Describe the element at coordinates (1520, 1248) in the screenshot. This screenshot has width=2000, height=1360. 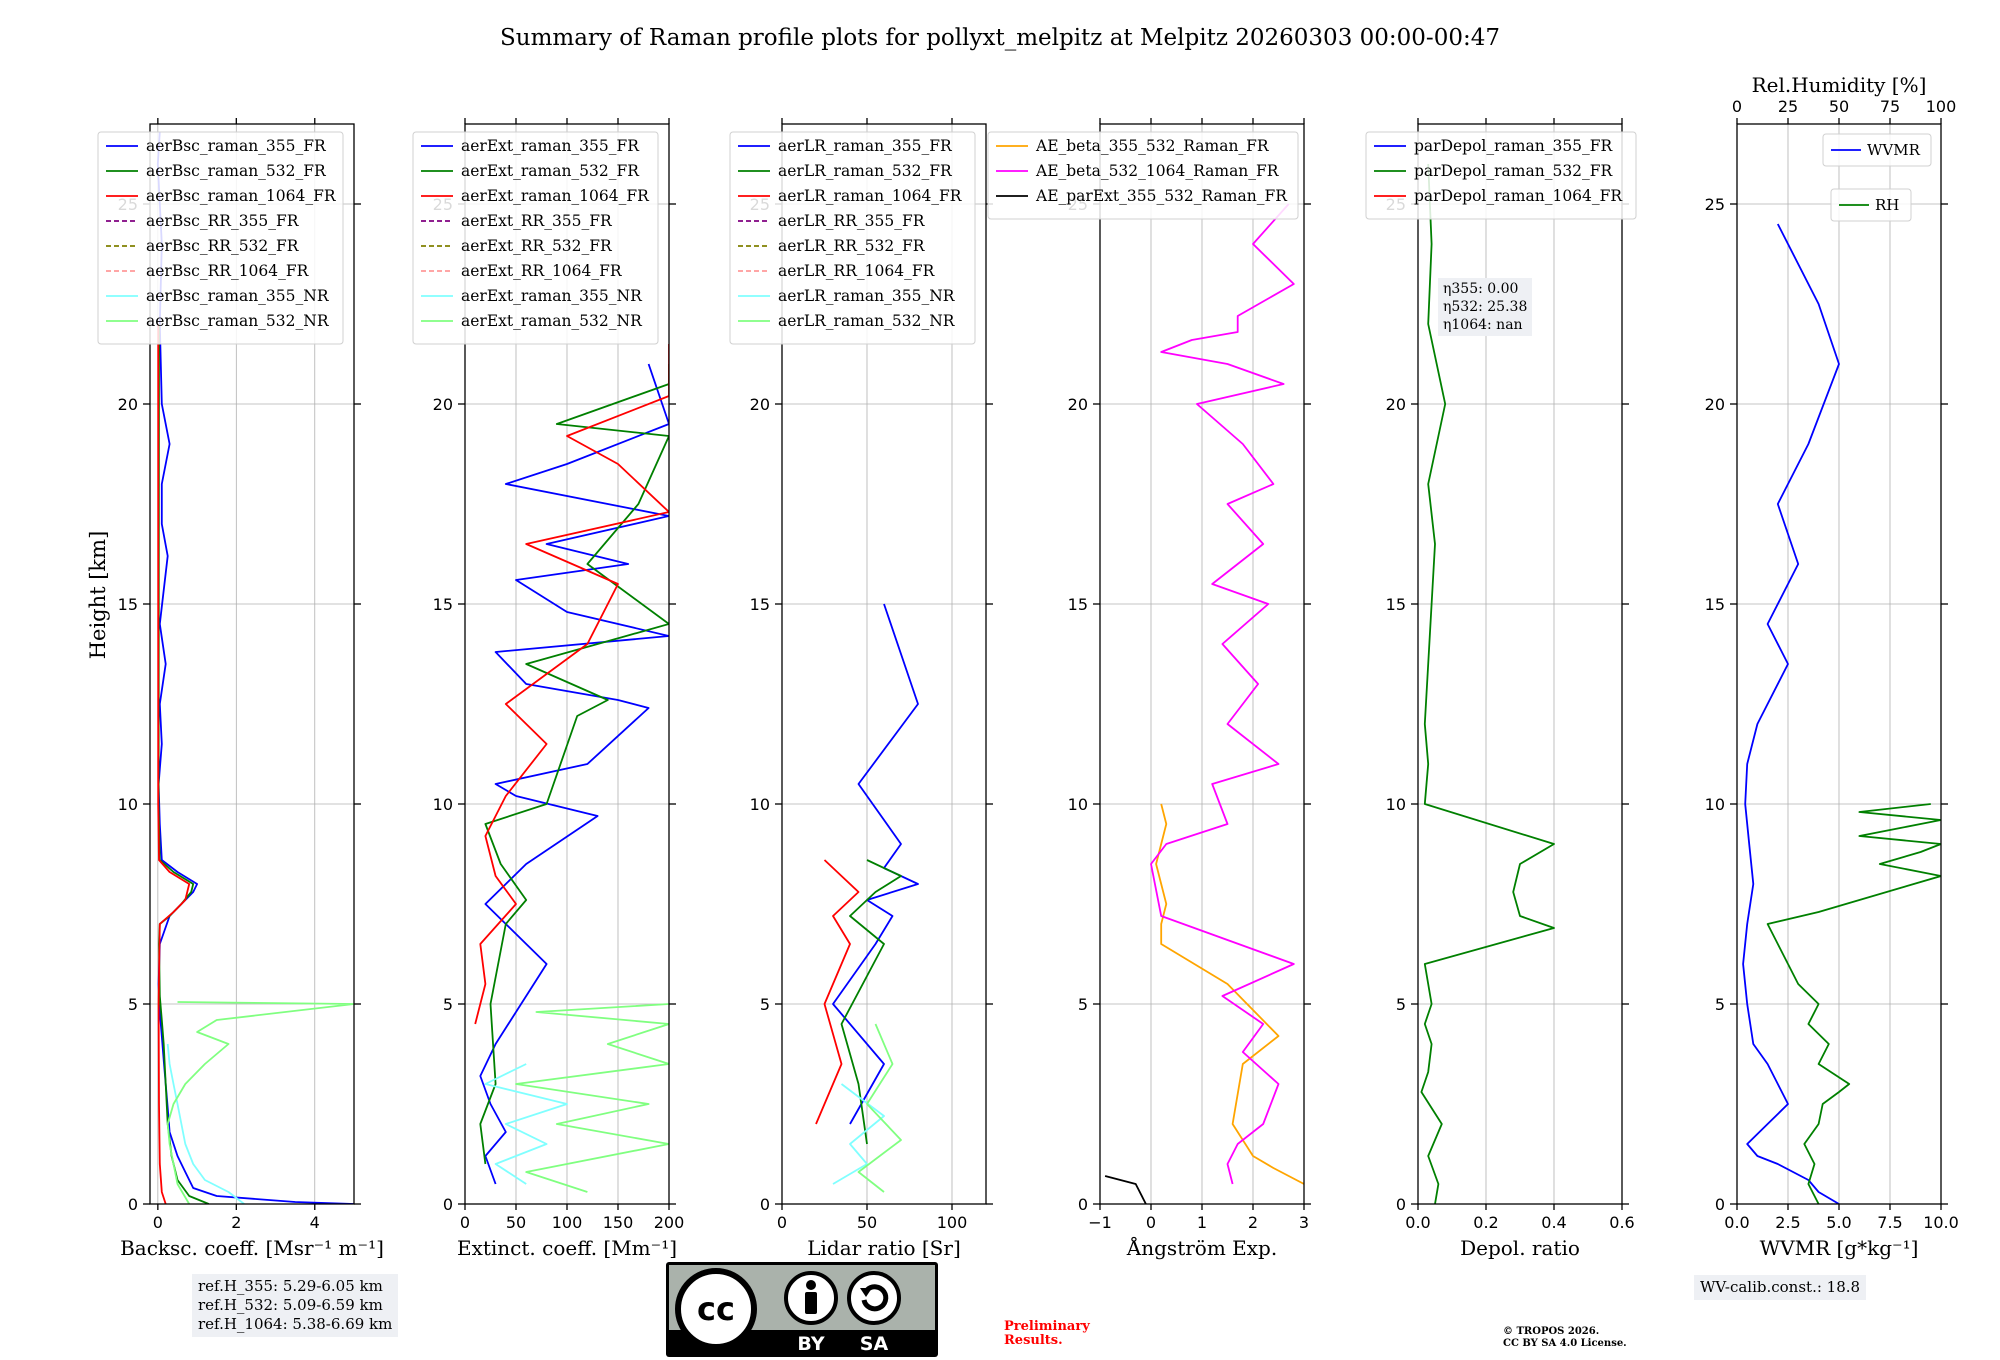
I see `x-axis-label: Depol. ratio` at that location.